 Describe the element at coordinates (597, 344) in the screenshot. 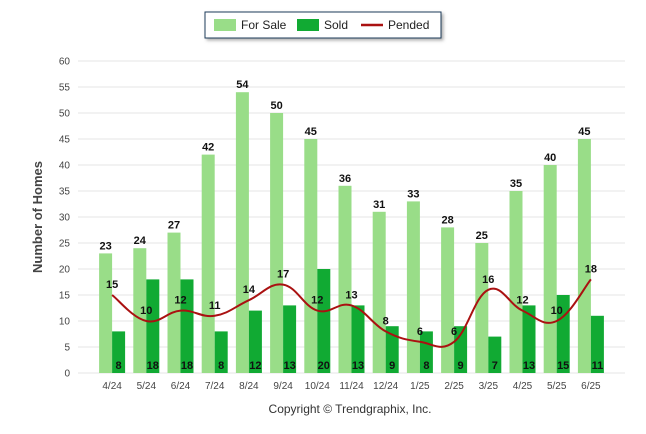

I see `bar-sold-6/25` at that location.